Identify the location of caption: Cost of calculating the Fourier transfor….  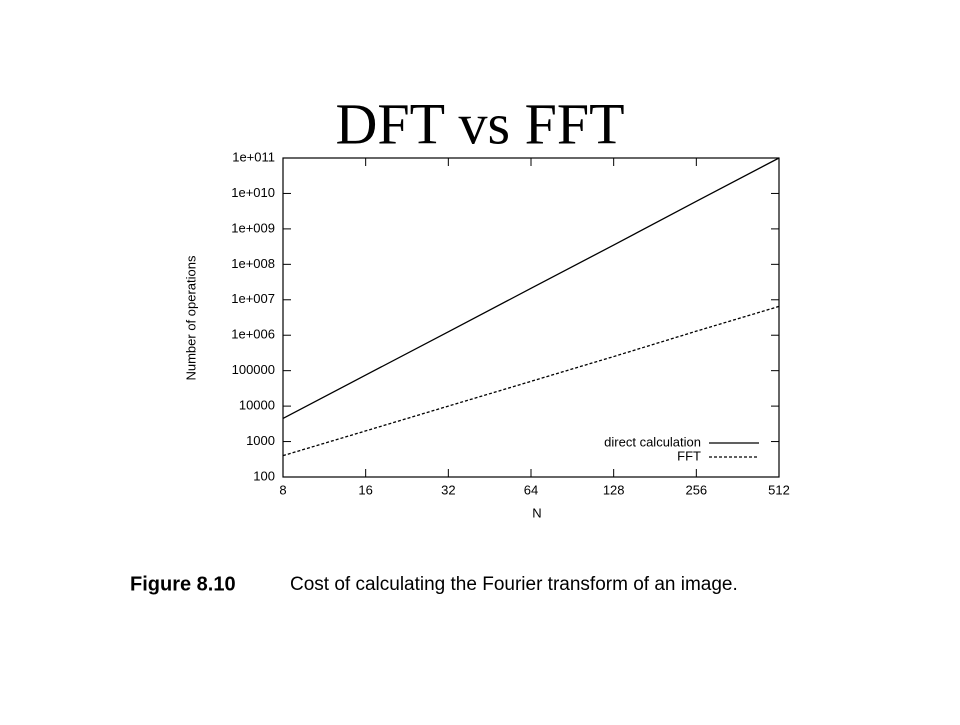
(514, 584).